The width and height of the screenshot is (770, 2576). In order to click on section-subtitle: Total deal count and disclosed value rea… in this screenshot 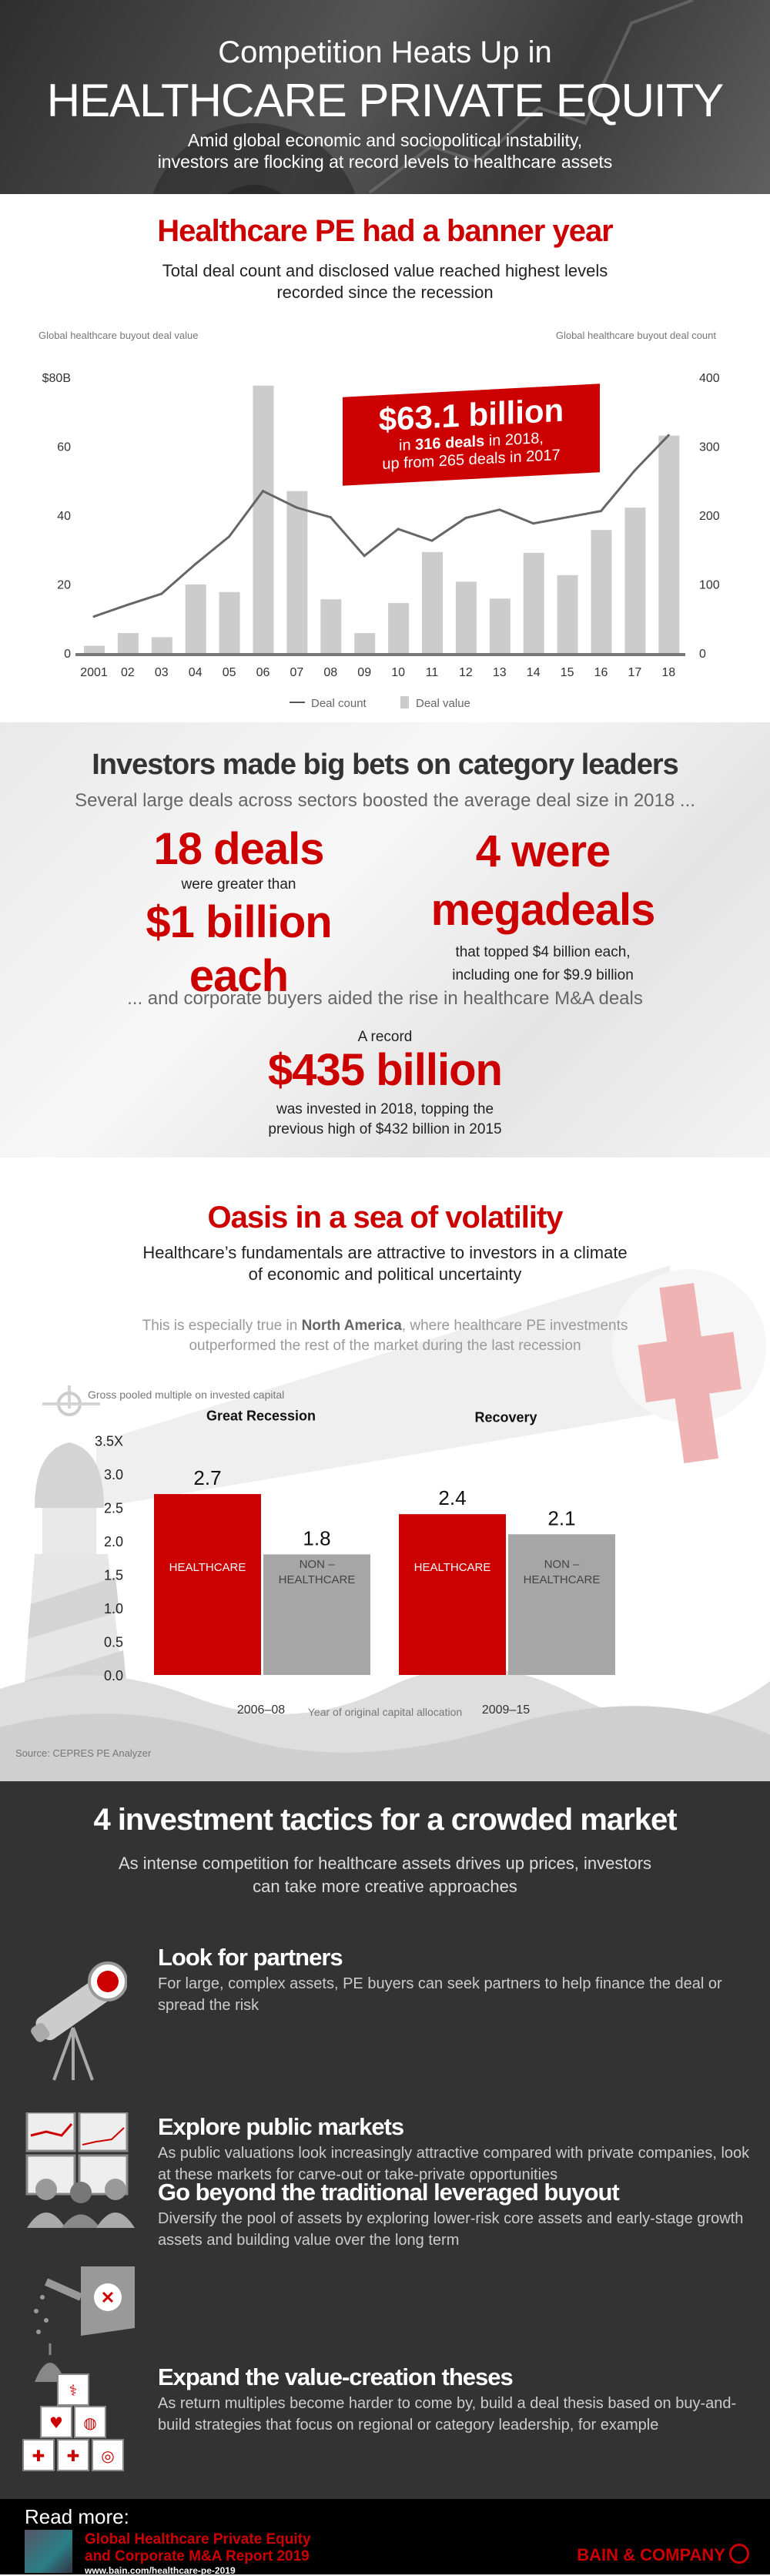, I will do `click(385, 281)`.